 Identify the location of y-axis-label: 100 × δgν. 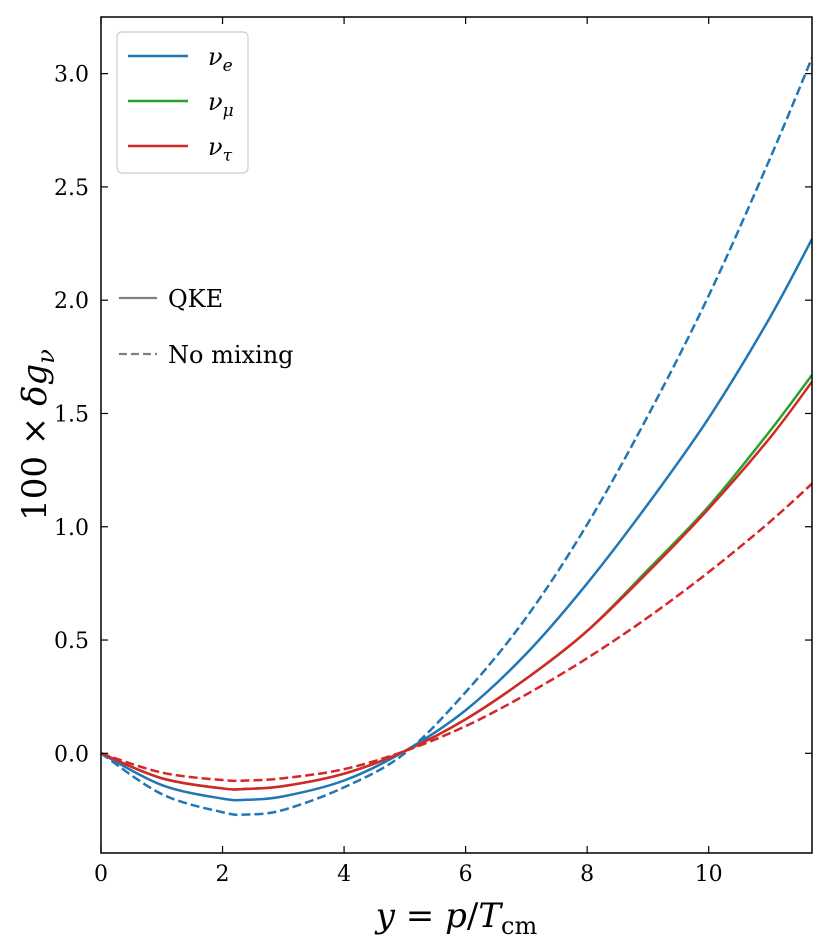
(37, 435).